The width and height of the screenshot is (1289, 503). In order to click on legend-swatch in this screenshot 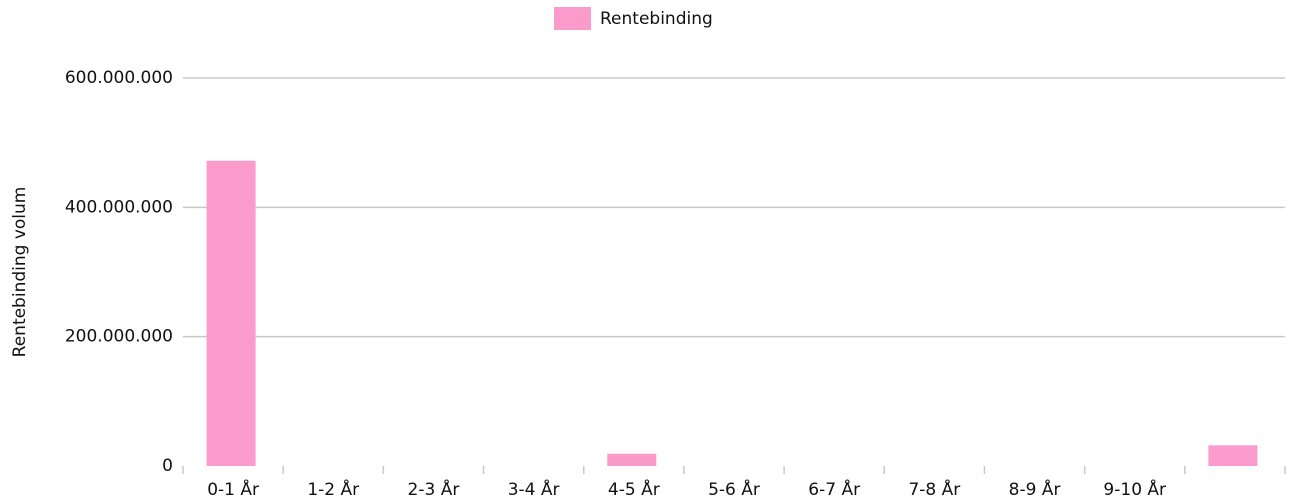, I will do `click(572, 18)`.